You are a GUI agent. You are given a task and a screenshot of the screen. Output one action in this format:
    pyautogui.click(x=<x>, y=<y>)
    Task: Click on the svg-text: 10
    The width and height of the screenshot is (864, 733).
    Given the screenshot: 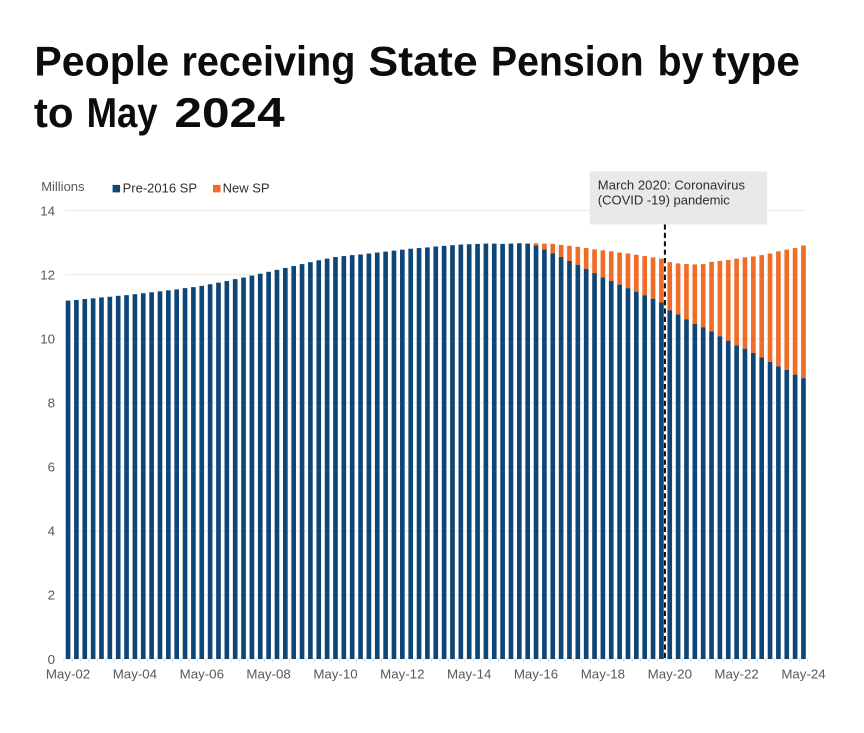 What is the action you would take?
    pyautogui.click(x=47, y=339)
    